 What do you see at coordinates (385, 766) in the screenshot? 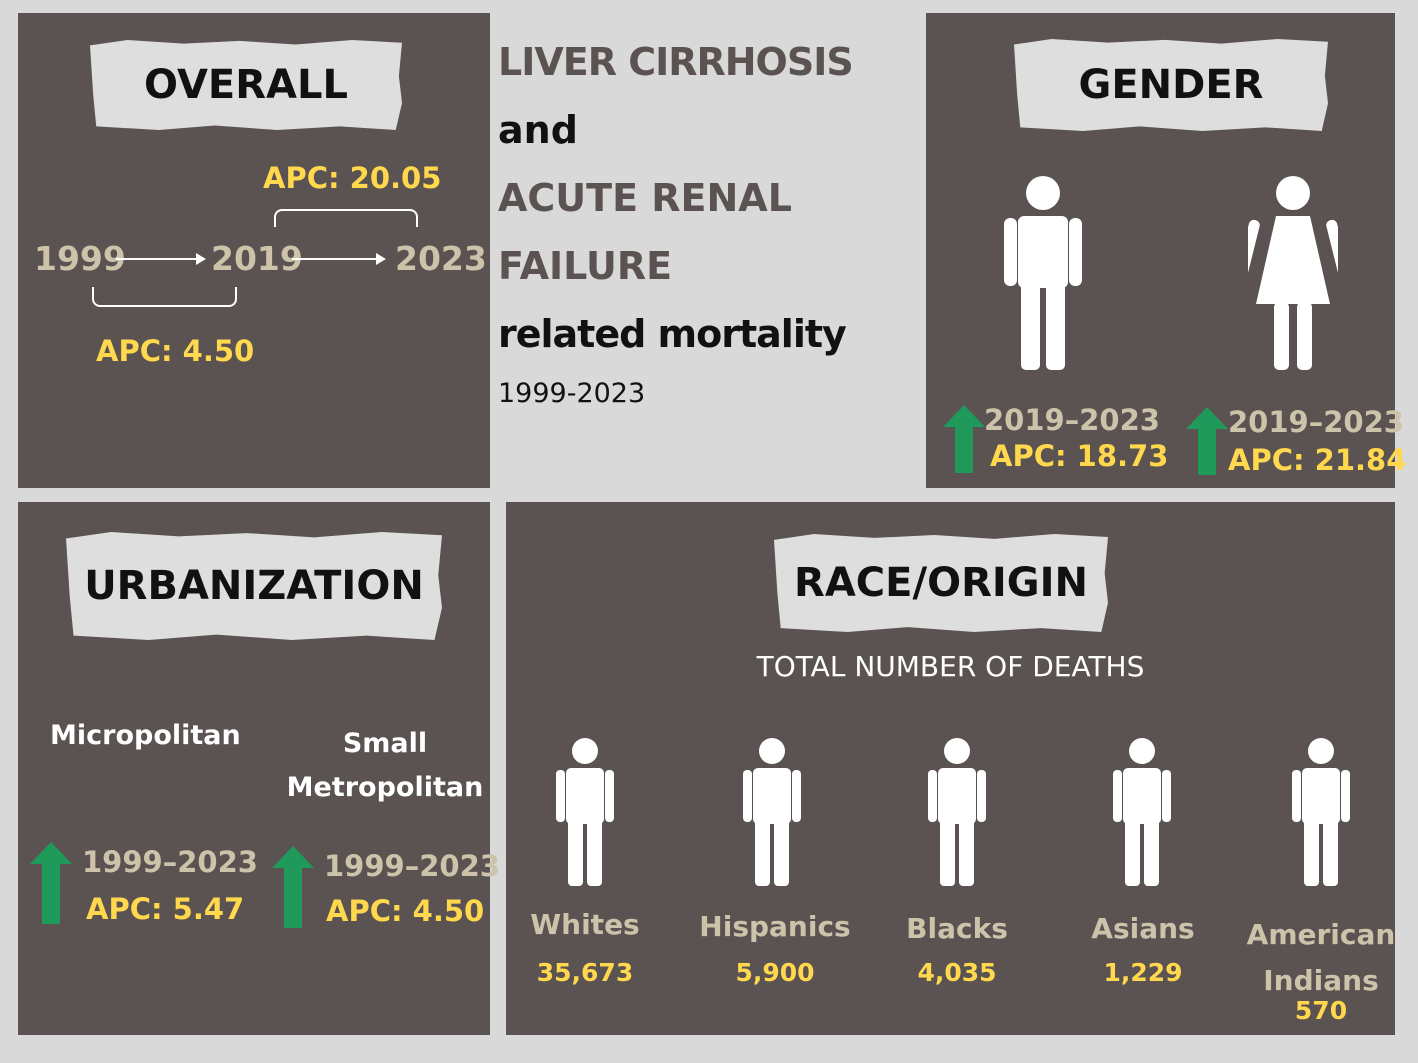
I see `small-metro-label: Small Metropolitan` at bounding box center [385, 766].